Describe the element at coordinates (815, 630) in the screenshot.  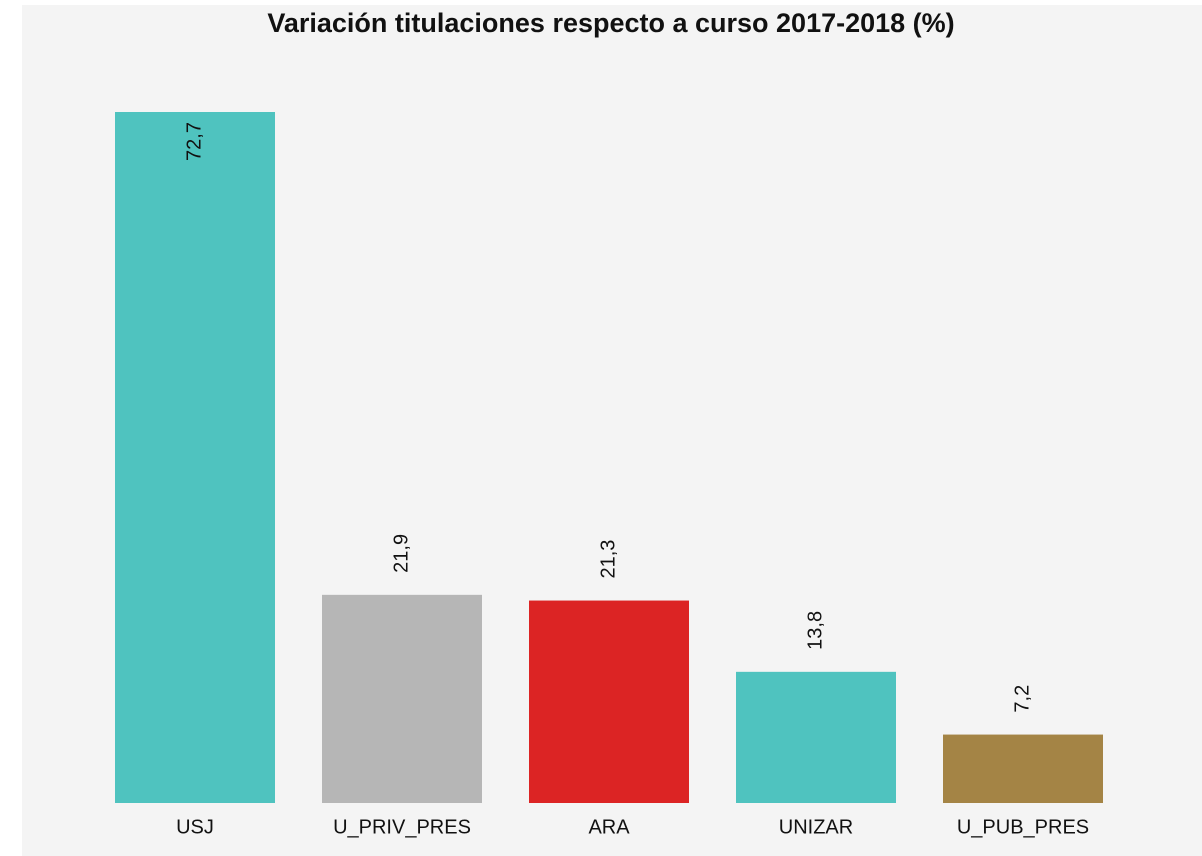
I see `data-label: 13,8` at that location.